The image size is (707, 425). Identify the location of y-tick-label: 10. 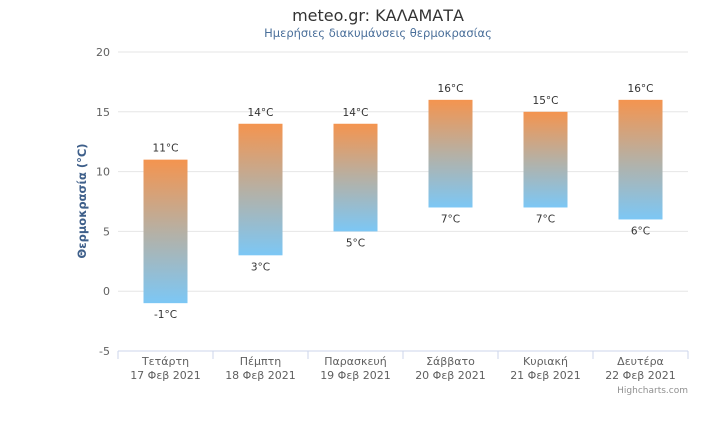
(103, 172).